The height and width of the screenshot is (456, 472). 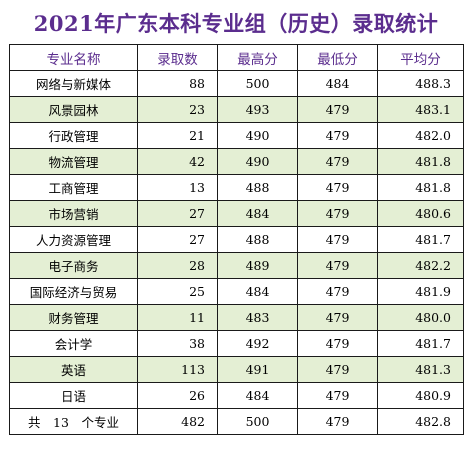 I want to click on table-row: 物流管理 42 490 479 481.8, so click(x=236, y=161).